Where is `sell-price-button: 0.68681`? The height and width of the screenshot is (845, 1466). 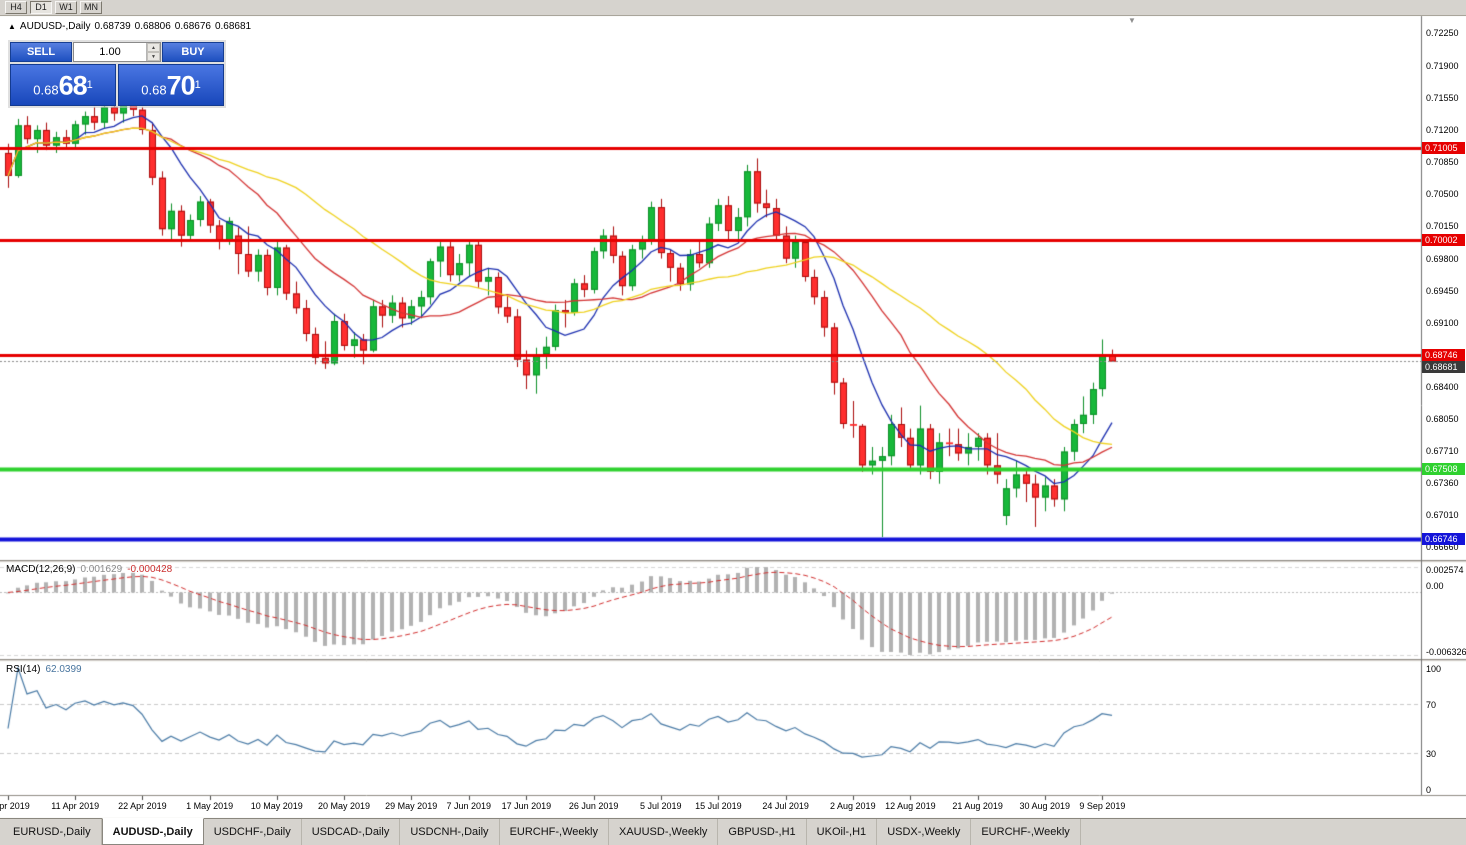
sell-price-button: 0.68681 is located at coordinates (63, 85).